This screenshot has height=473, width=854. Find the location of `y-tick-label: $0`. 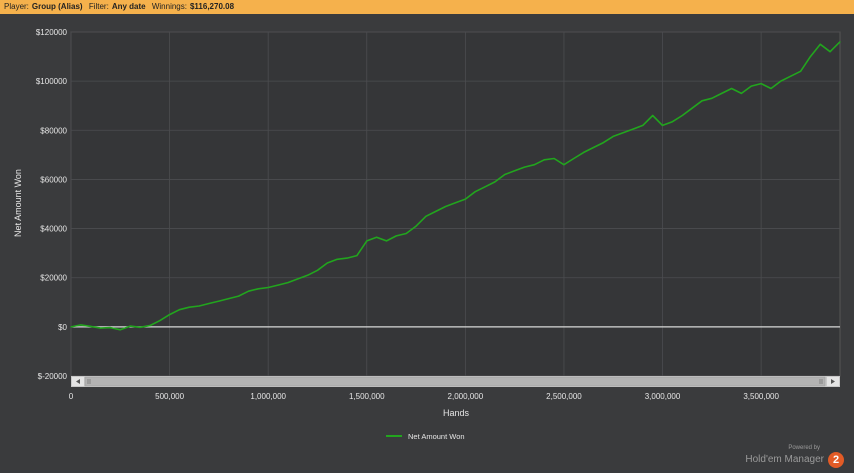

y-tick-label: $0 is located at coordinates (62, 327).